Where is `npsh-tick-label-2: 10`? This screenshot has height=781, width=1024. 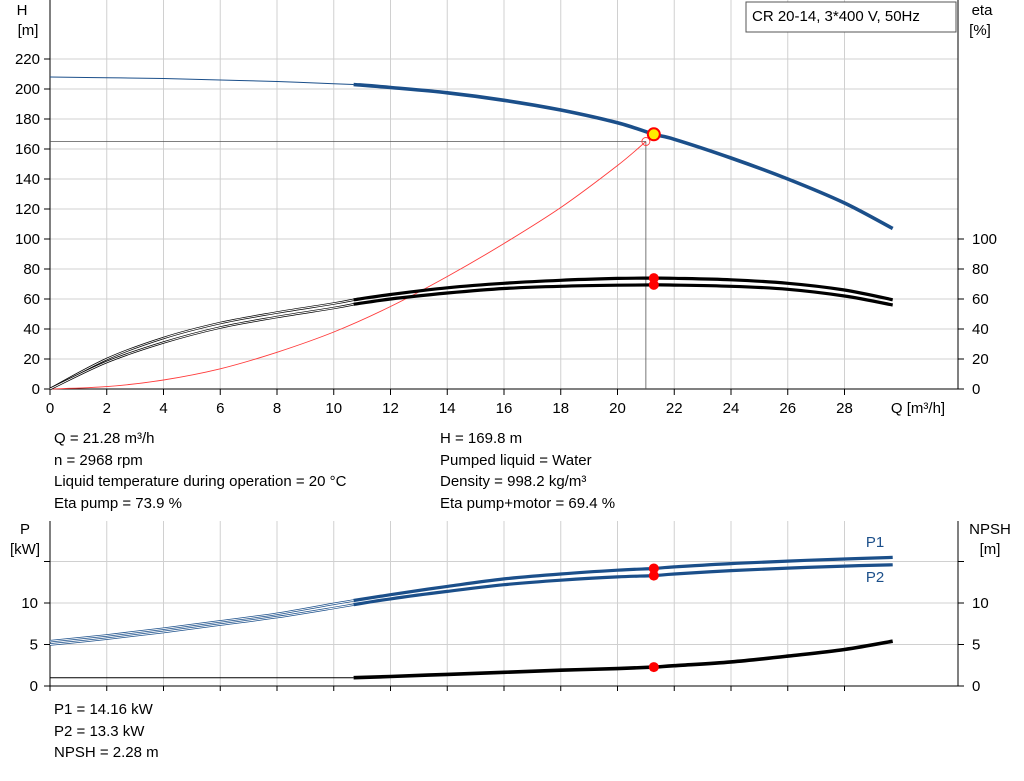
npsh-tick-label-2: 10 is located at coordinates (980, 603).